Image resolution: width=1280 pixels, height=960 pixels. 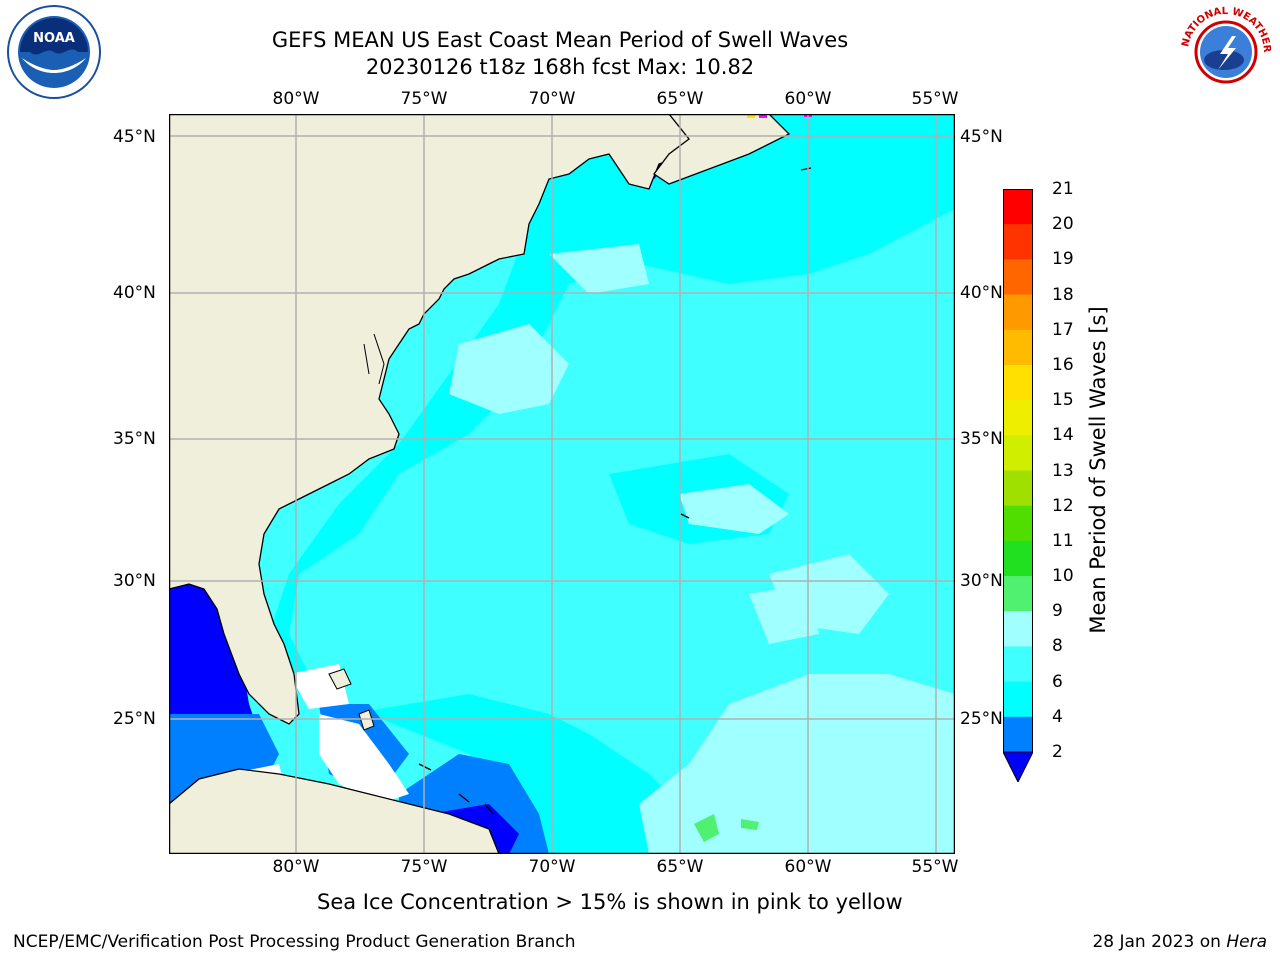 I want to click on lon-tick-bottom: 75°W, so click(x=424, y=867).